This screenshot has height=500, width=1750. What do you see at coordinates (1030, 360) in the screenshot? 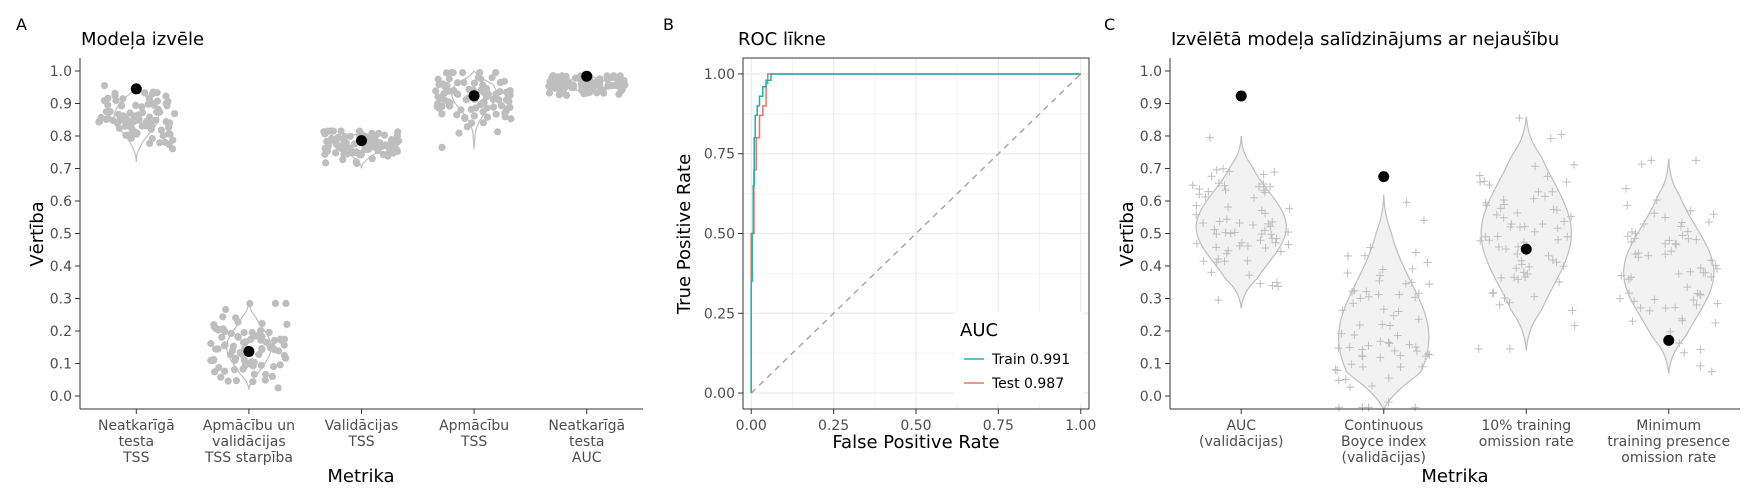
I see `legend-train-label: Train 0.991` at bounding box center [1030, 360].